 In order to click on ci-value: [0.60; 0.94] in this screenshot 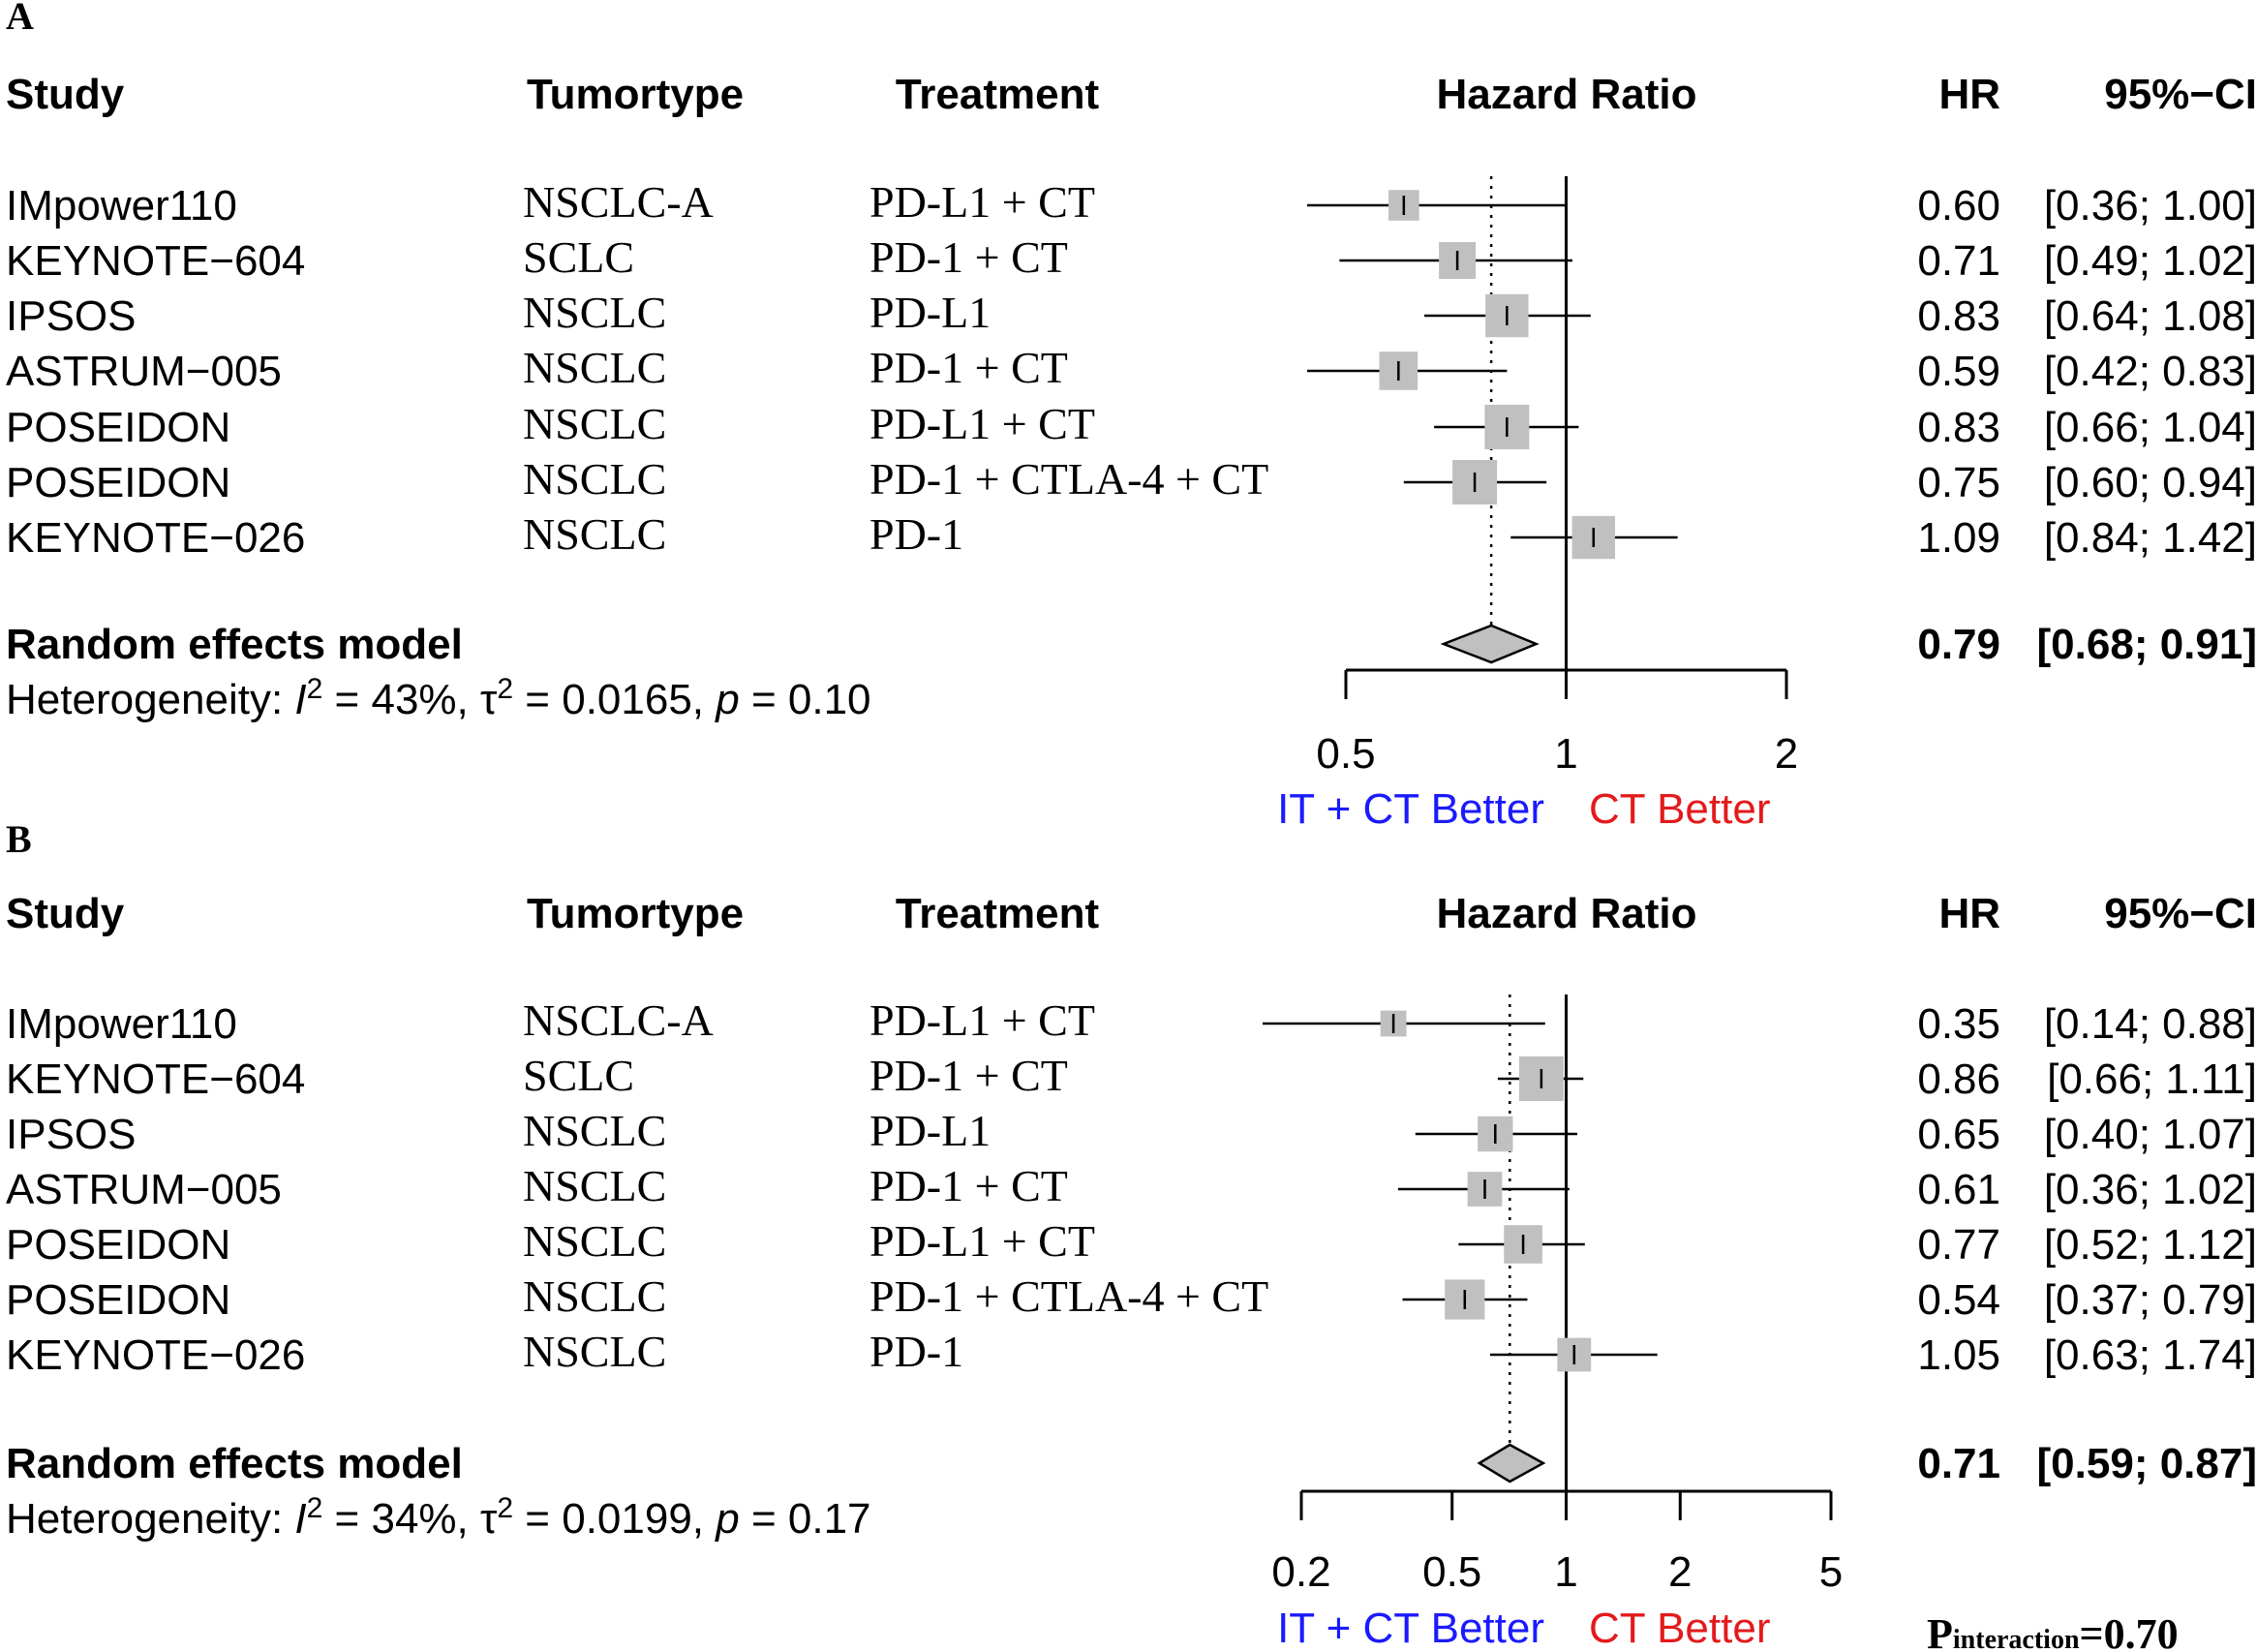, I will do `click(2150, 482)`.